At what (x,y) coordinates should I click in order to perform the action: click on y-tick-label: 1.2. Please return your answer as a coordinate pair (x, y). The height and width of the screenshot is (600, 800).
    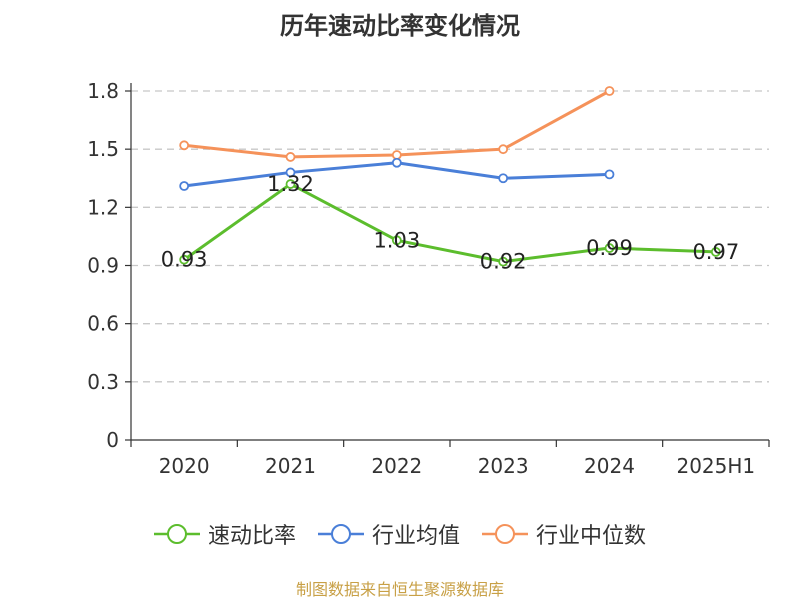
    Looking at the image, I should click on (103, 207).